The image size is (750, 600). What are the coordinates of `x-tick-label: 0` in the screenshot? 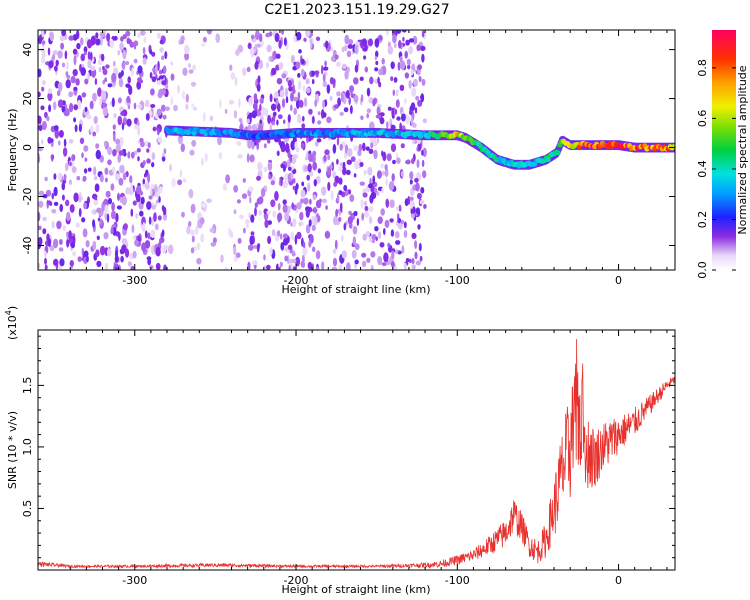 It's located at (618, 580).